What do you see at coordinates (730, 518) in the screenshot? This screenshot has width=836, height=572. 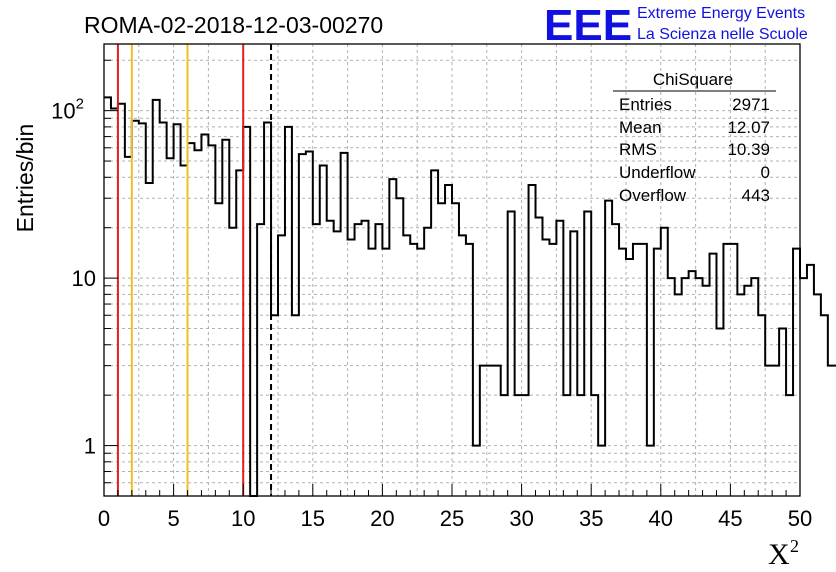 I see `x-tick-label: 45` at bounding box center [730, 518].